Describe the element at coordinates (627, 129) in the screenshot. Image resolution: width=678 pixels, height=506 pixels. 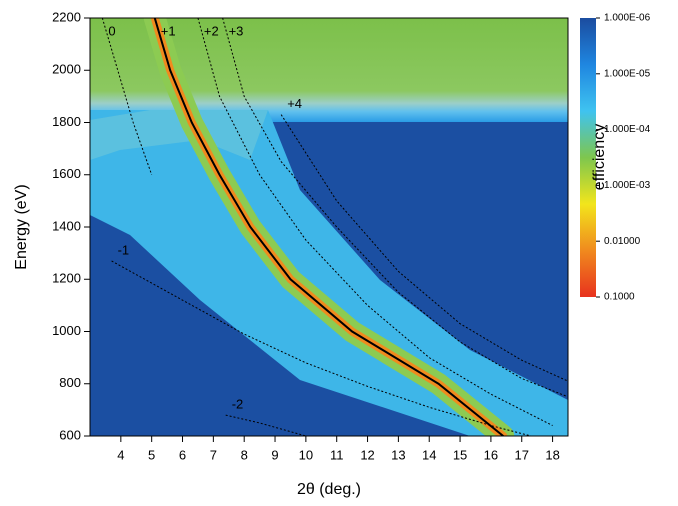
I see `colorbar-tick-label: 1.000E-04` at that location.